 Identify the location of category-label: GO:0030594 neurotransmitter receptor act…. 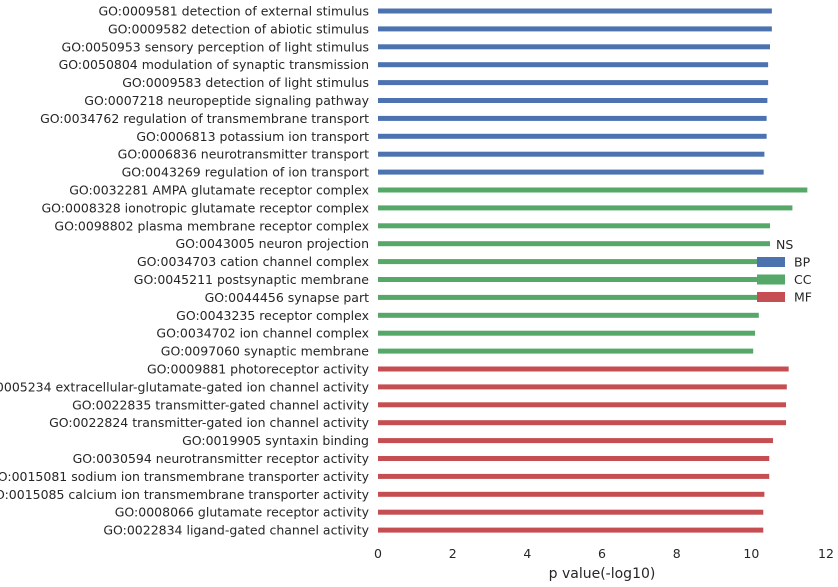
(221, 458).